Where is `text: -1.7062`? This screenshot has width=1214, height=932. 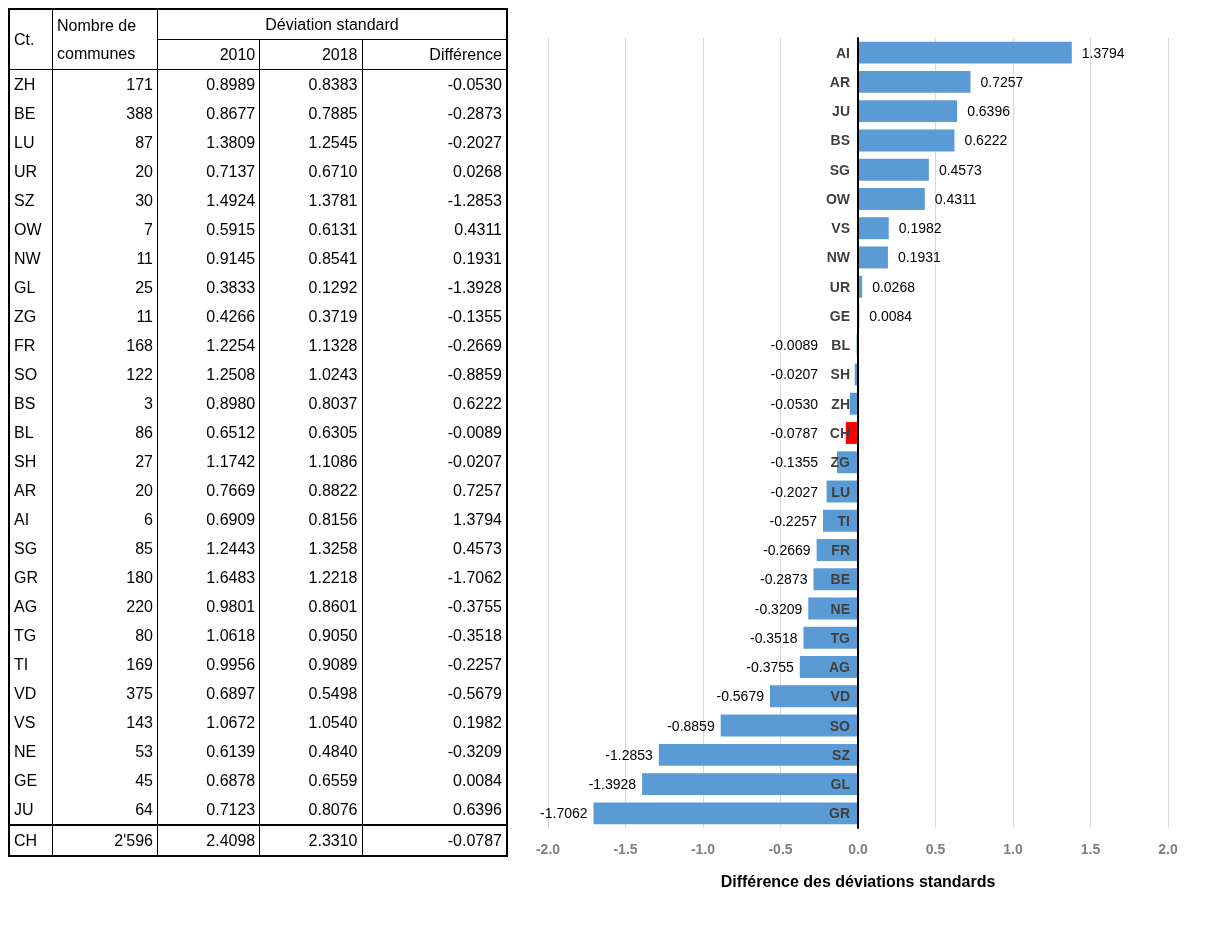 text: -1.7062 is located at coordinates (474, 577).